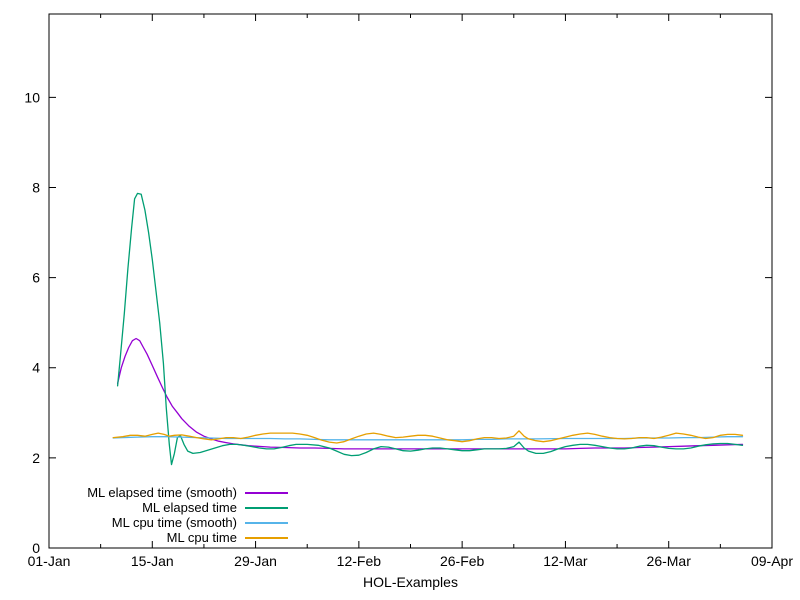  I want to click on legend-item: ML cpu time (smooth), so click(144, 522).